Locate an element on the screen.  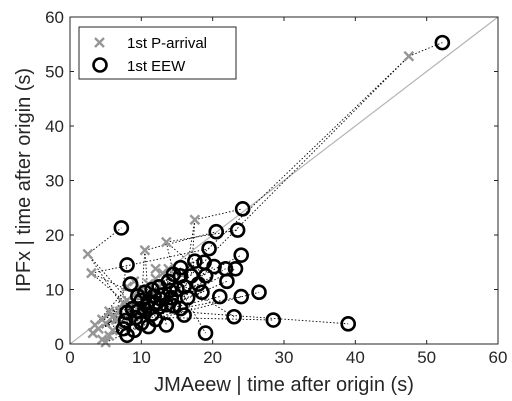
legend-marker-p-arrival is located at coordinates (99, 42).